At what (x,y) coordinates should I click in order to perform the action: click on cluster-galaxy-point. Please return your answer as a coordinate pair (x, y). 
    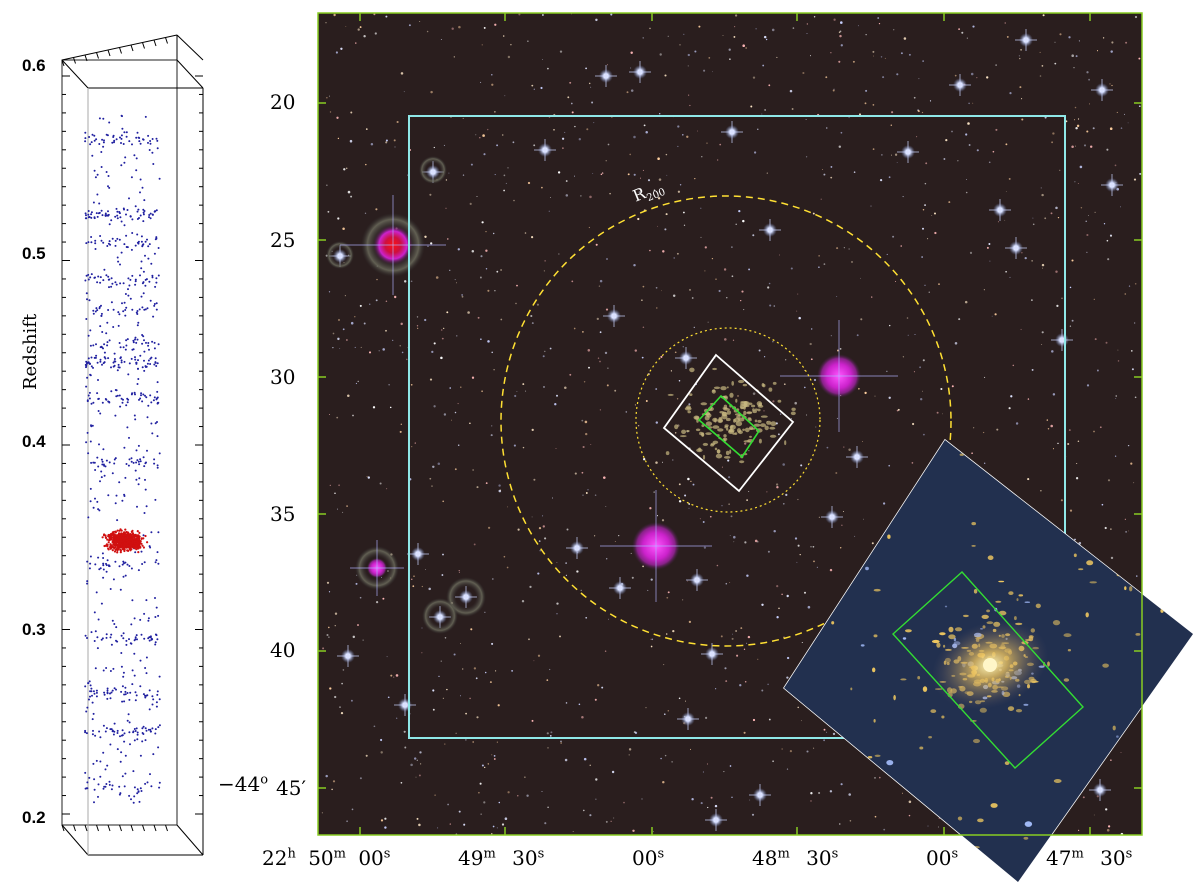
    Looking at the image, I should click on (141, 539).